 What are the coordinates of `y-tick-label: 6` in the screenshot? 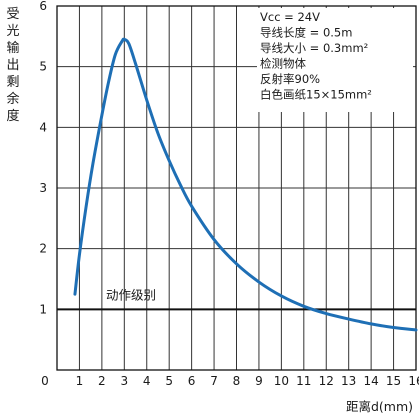 It's located at (43, 6).